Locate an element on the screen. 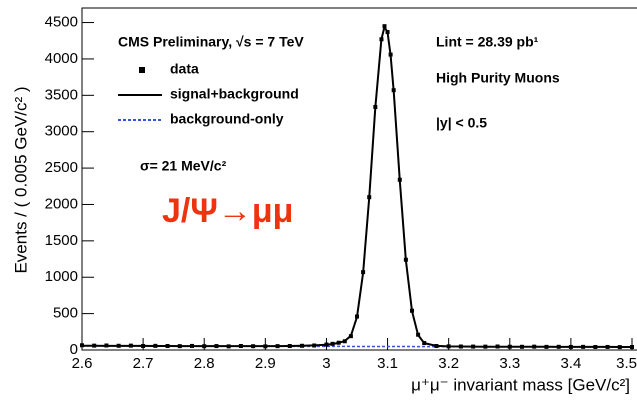 Image resolution: width=637 pixels, height=403 pixels. x-tick-label: 2.8 is located at coordinates (204, 363).